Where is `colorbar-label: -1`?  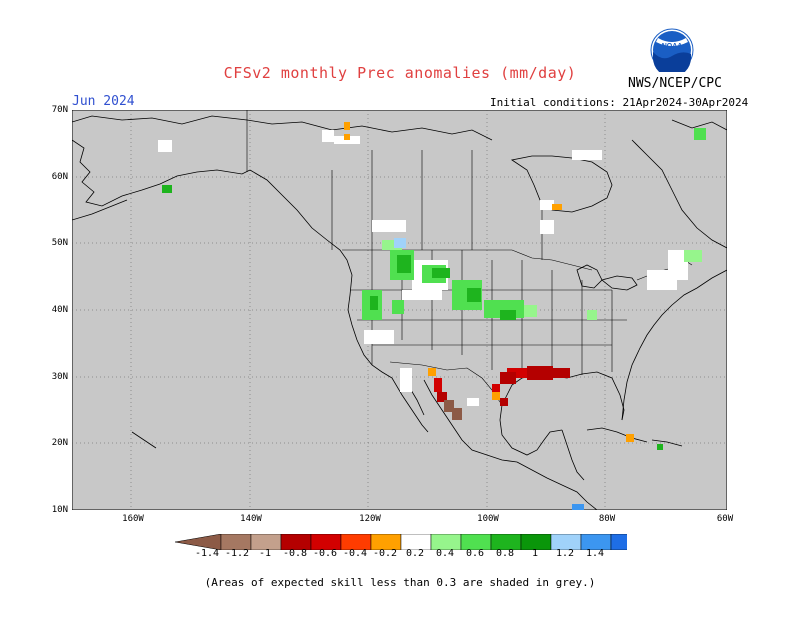 colorbar-label: -1 is located at coordinates (265, 553).